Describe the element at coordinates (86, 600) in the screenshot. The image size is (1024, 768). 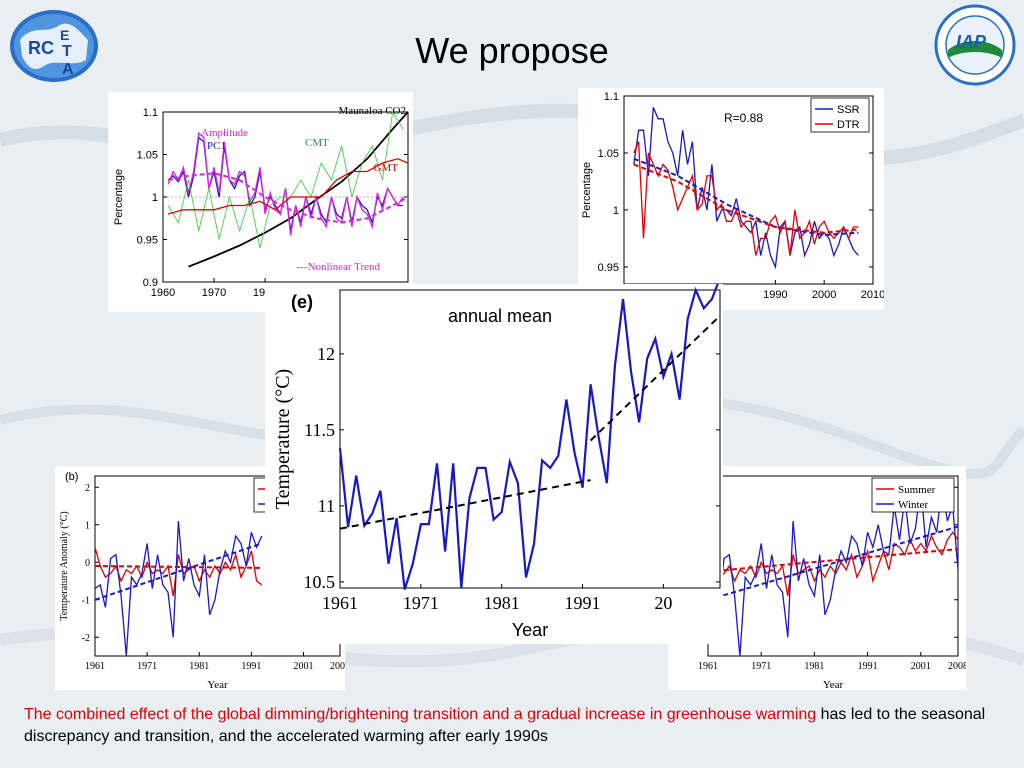
I see `bottom-left-ytick-label: -1` at that location.